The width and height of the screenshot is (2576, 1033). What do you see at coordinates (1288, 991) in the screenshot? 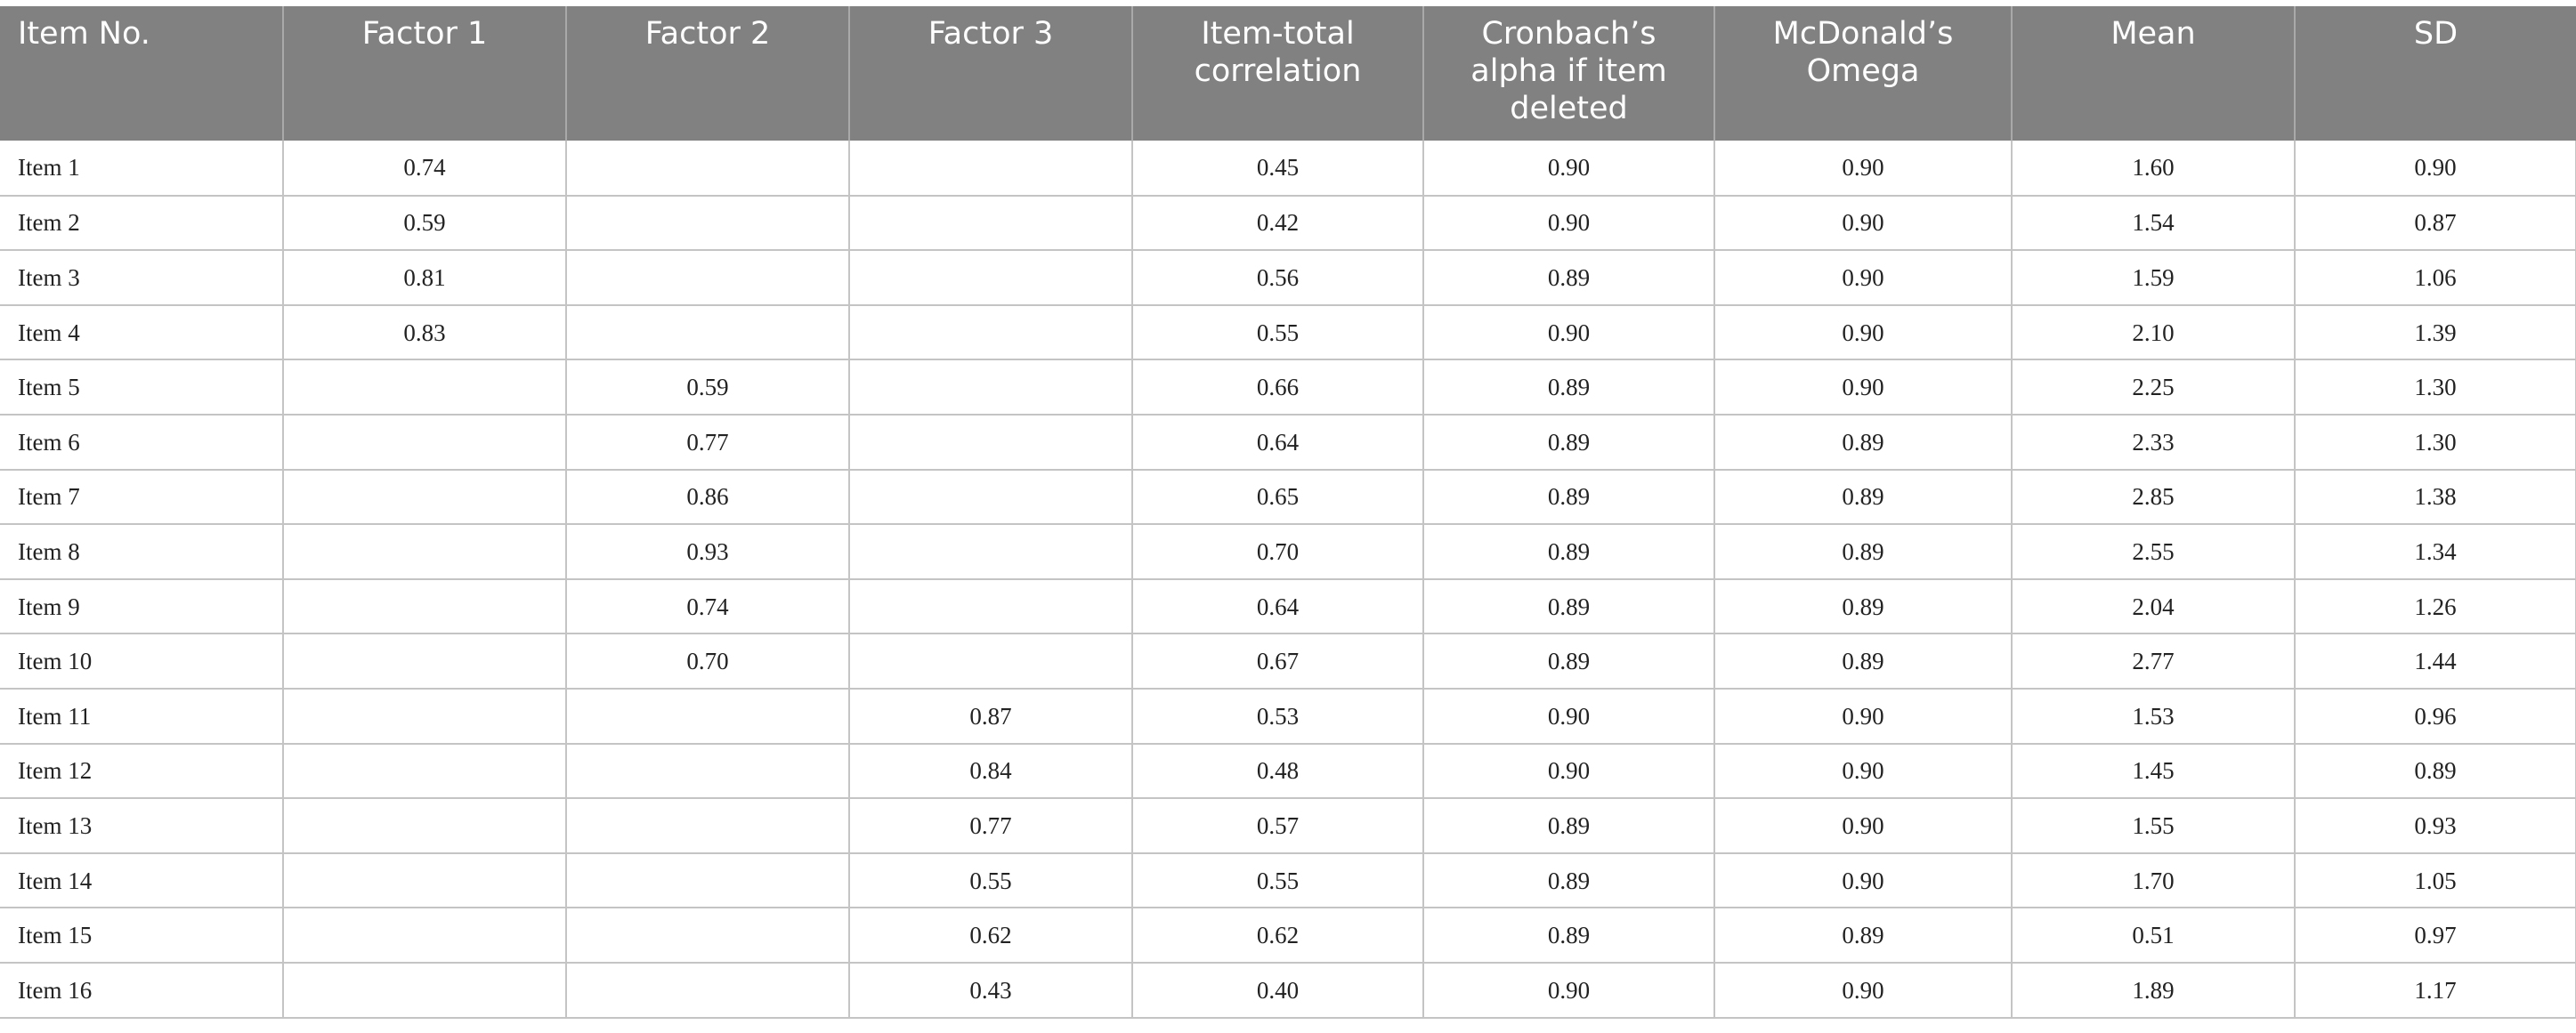
I see `table-row: Item 16 0.43 0.40 0.90 0.90 1.89 1.17` at bounding box center [1288, 991].